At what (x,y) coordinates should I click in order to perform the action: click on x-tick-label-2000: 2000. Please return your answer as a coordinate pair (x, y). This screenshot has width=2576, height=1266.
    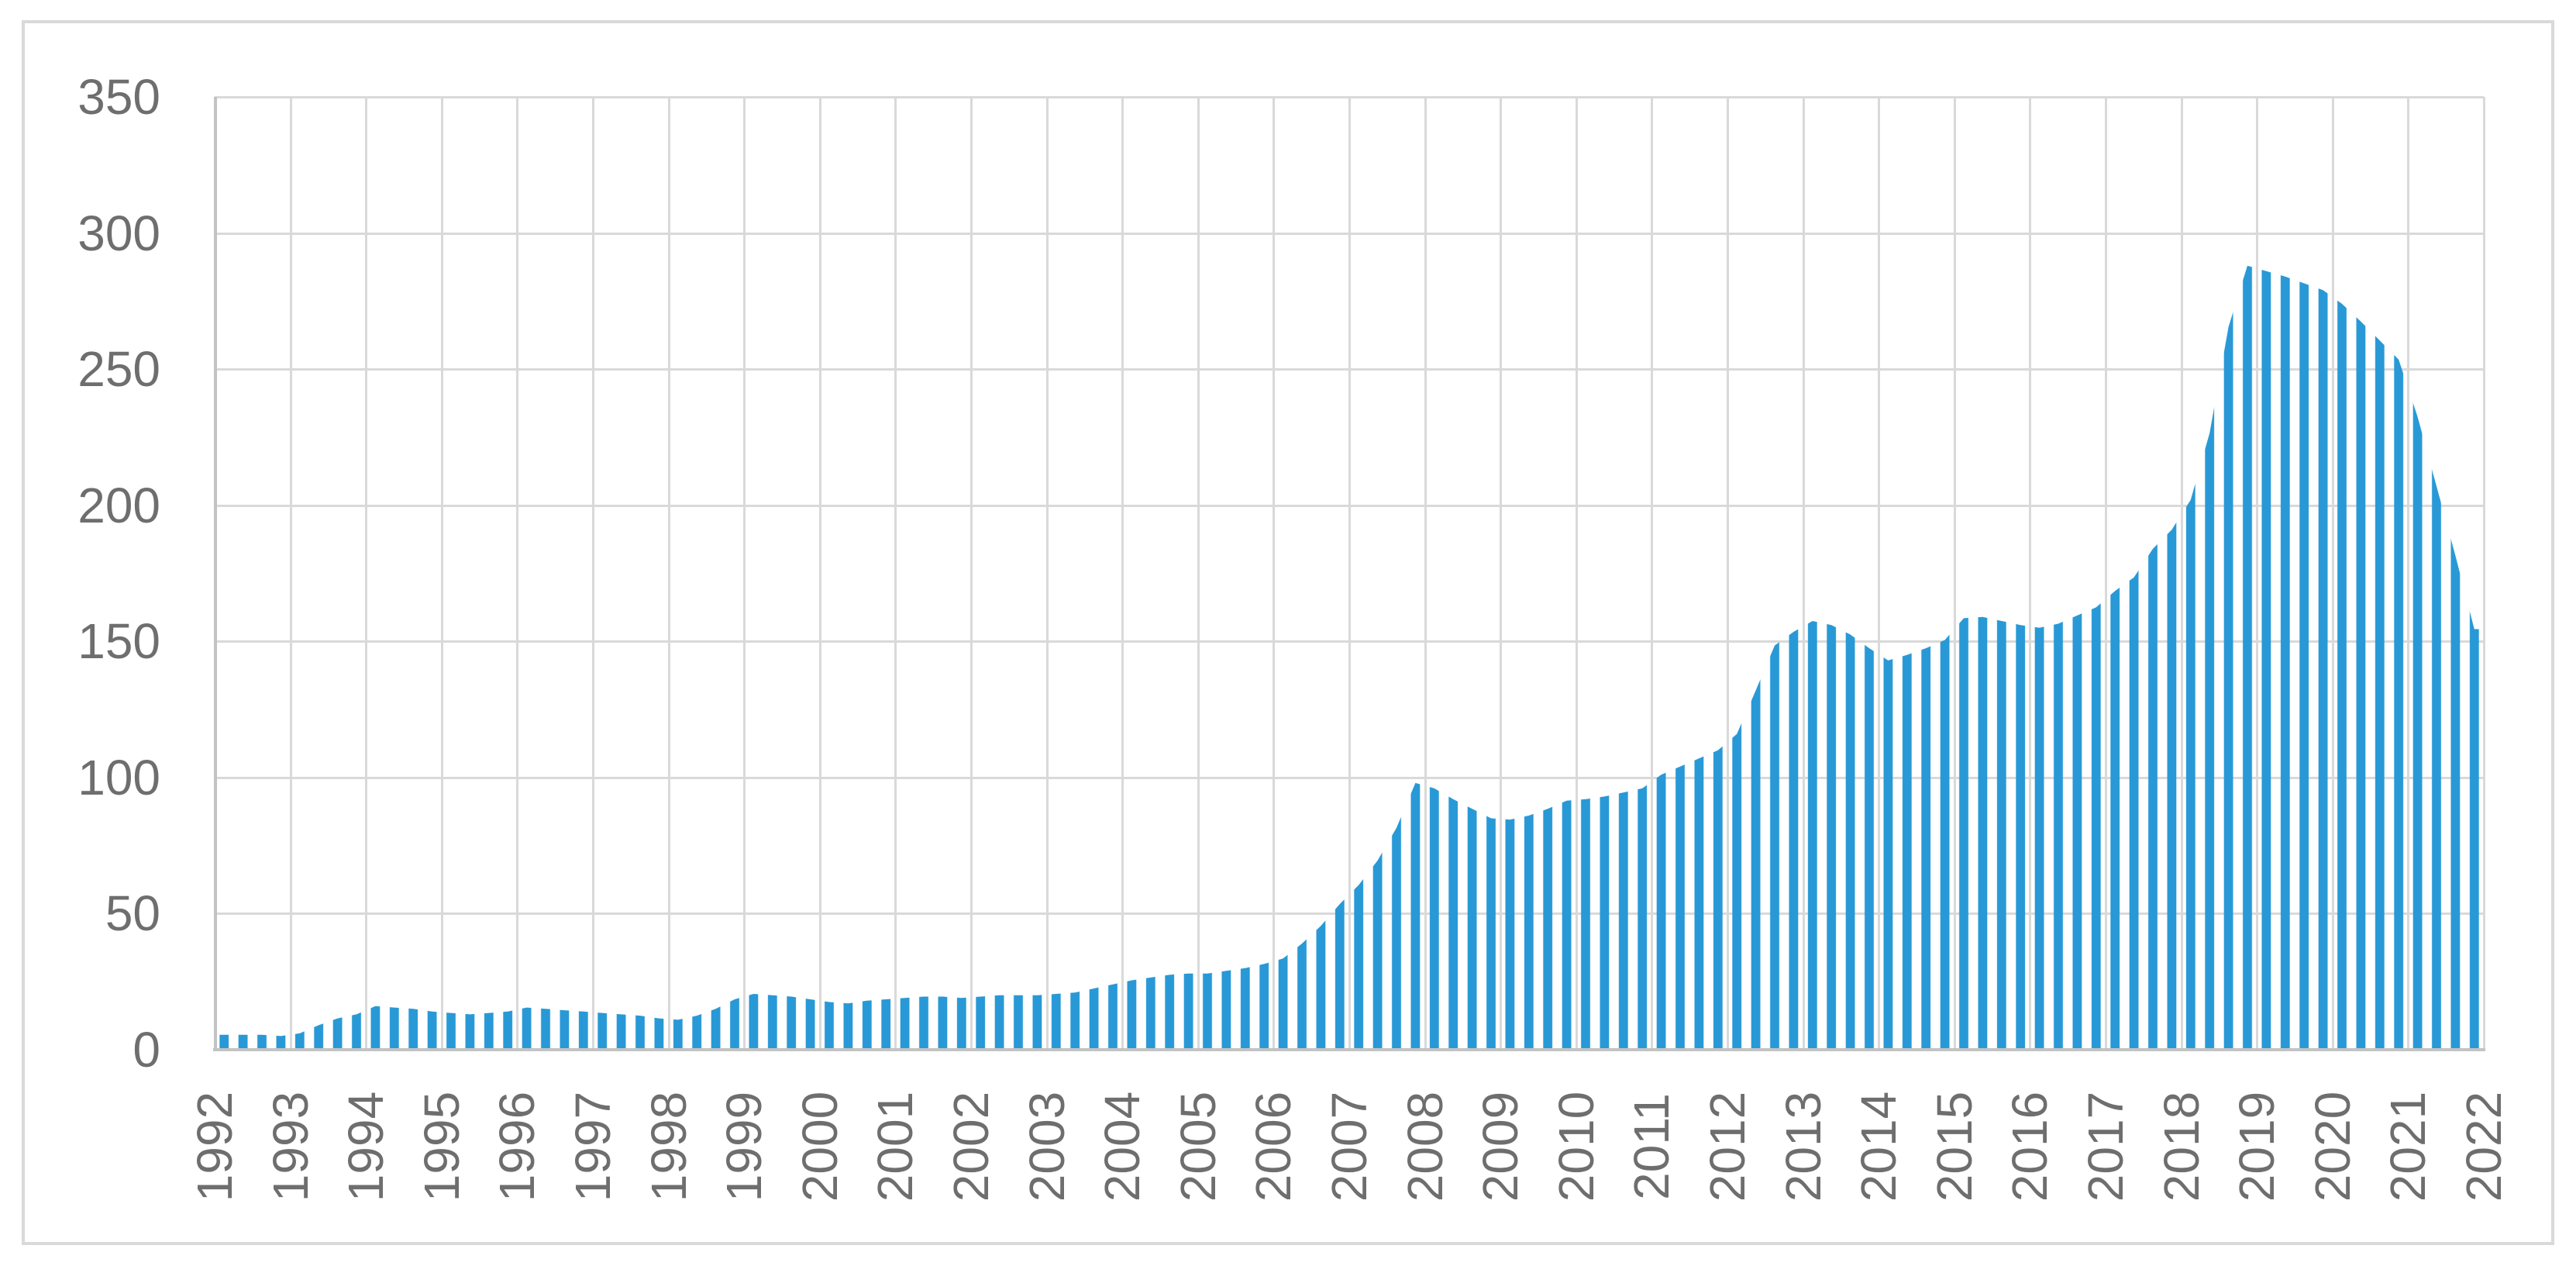
    Looking at the image, I should click on (820, 1146).